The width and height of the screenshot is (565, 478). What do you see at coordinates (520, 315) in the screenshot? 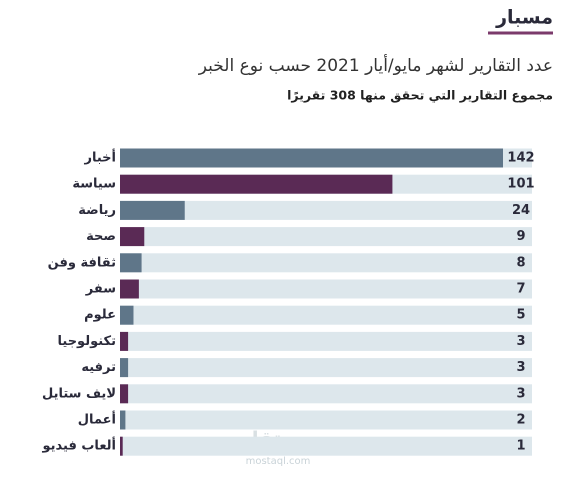
I see `value-label: 5` at bounding box center [520, 315].